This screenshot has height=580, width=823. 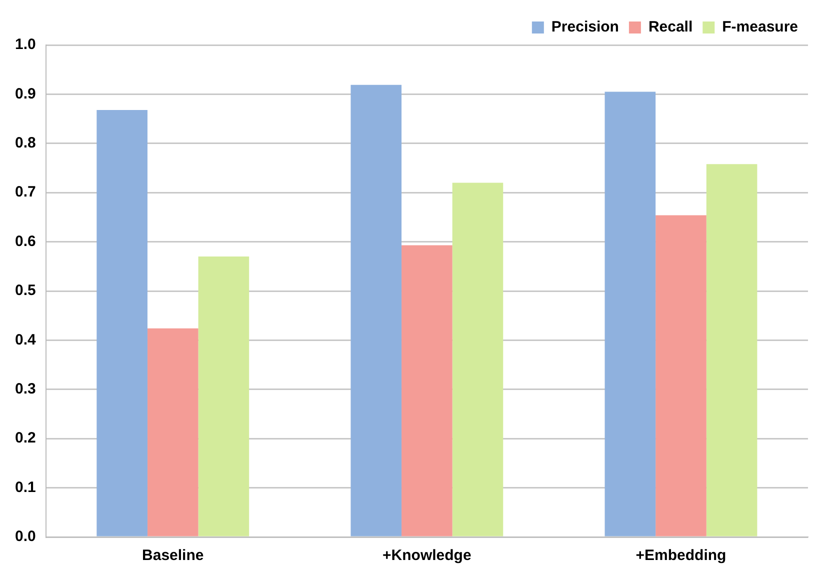 What do you see at coordinates (25, 241) in the screenshot?
I see `y-tick-label: 0.6` at bounding box center [25, 241].